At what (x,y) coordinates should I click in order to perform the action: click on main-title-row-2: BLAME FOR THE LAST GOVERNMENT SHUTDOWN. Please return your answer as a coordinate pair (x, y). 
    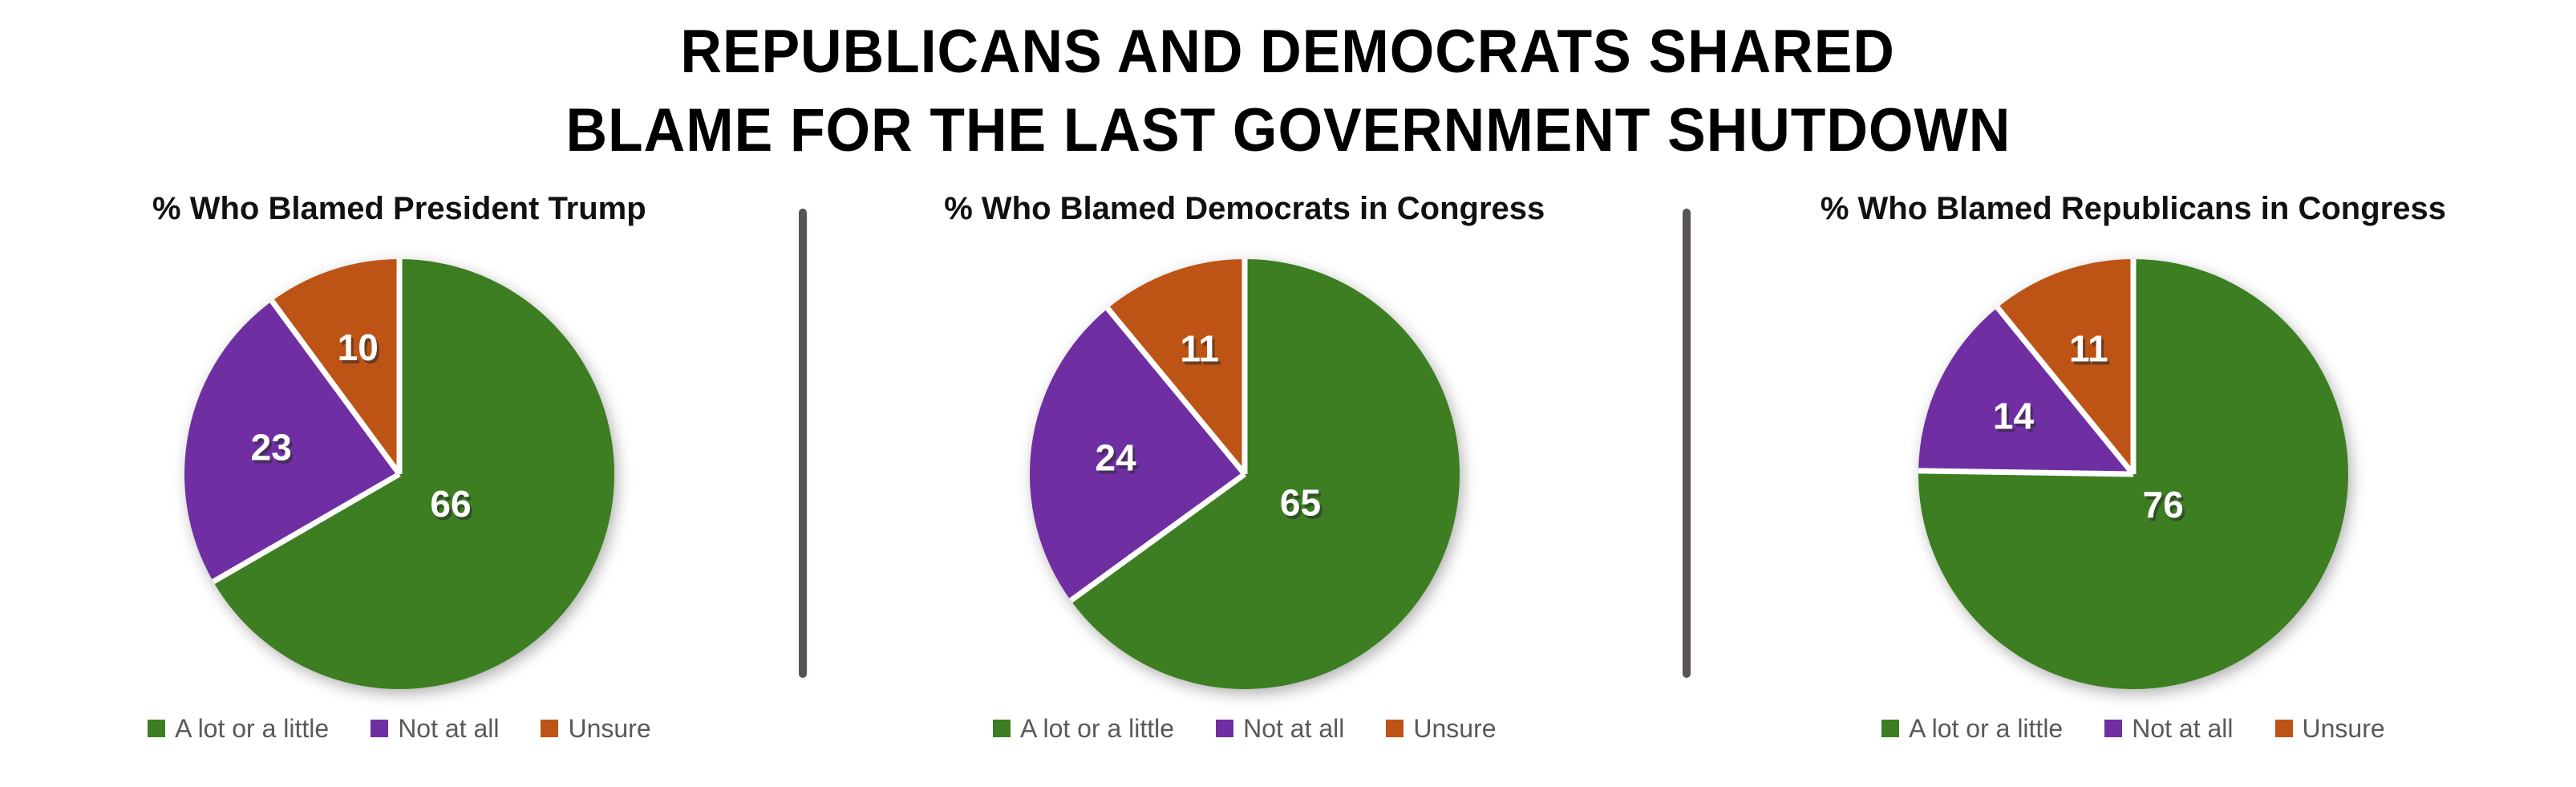
    Looking at the image, I should click on (1288, 130).